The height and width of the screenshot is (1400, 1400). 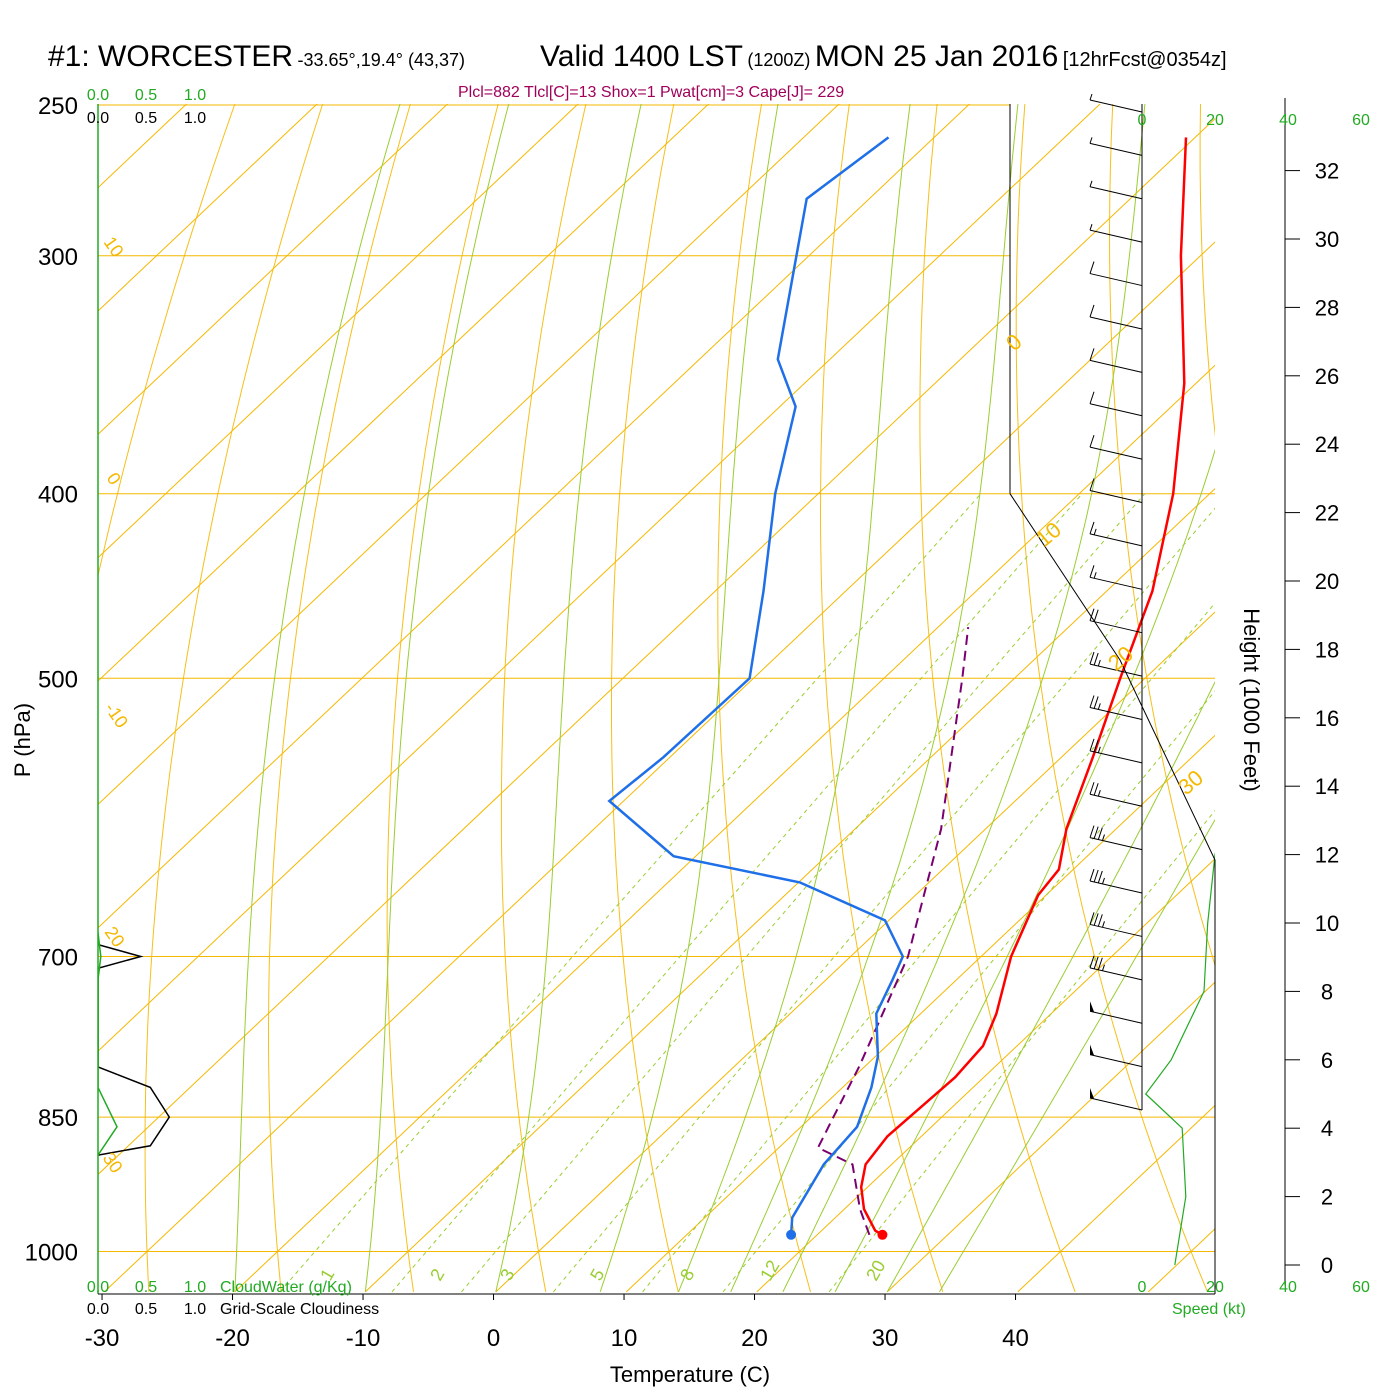 I want to click on temperature-tick-label: -30, so click(x=102, y=1338).